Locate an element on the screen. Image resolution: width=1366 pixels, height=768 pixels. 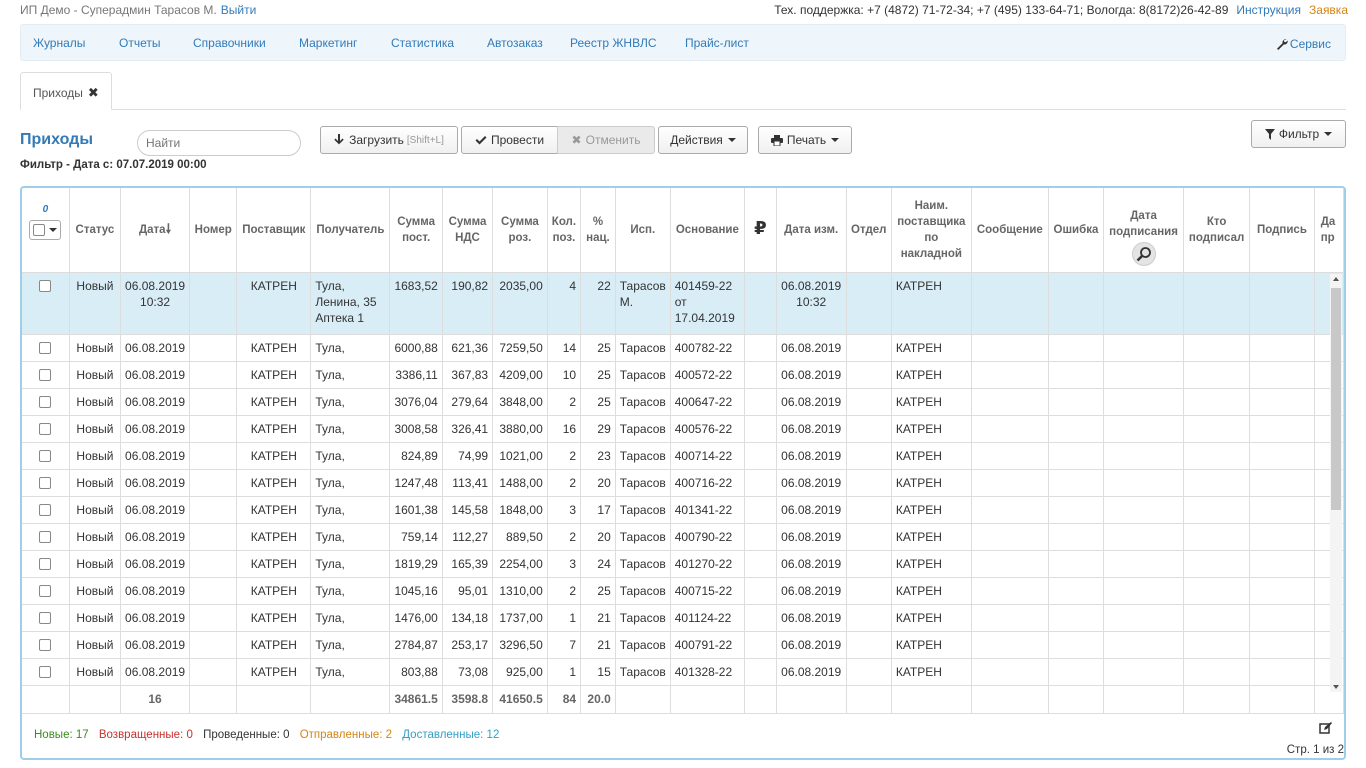
cell-vat: 145,58 is located at coordinates (468, 510).